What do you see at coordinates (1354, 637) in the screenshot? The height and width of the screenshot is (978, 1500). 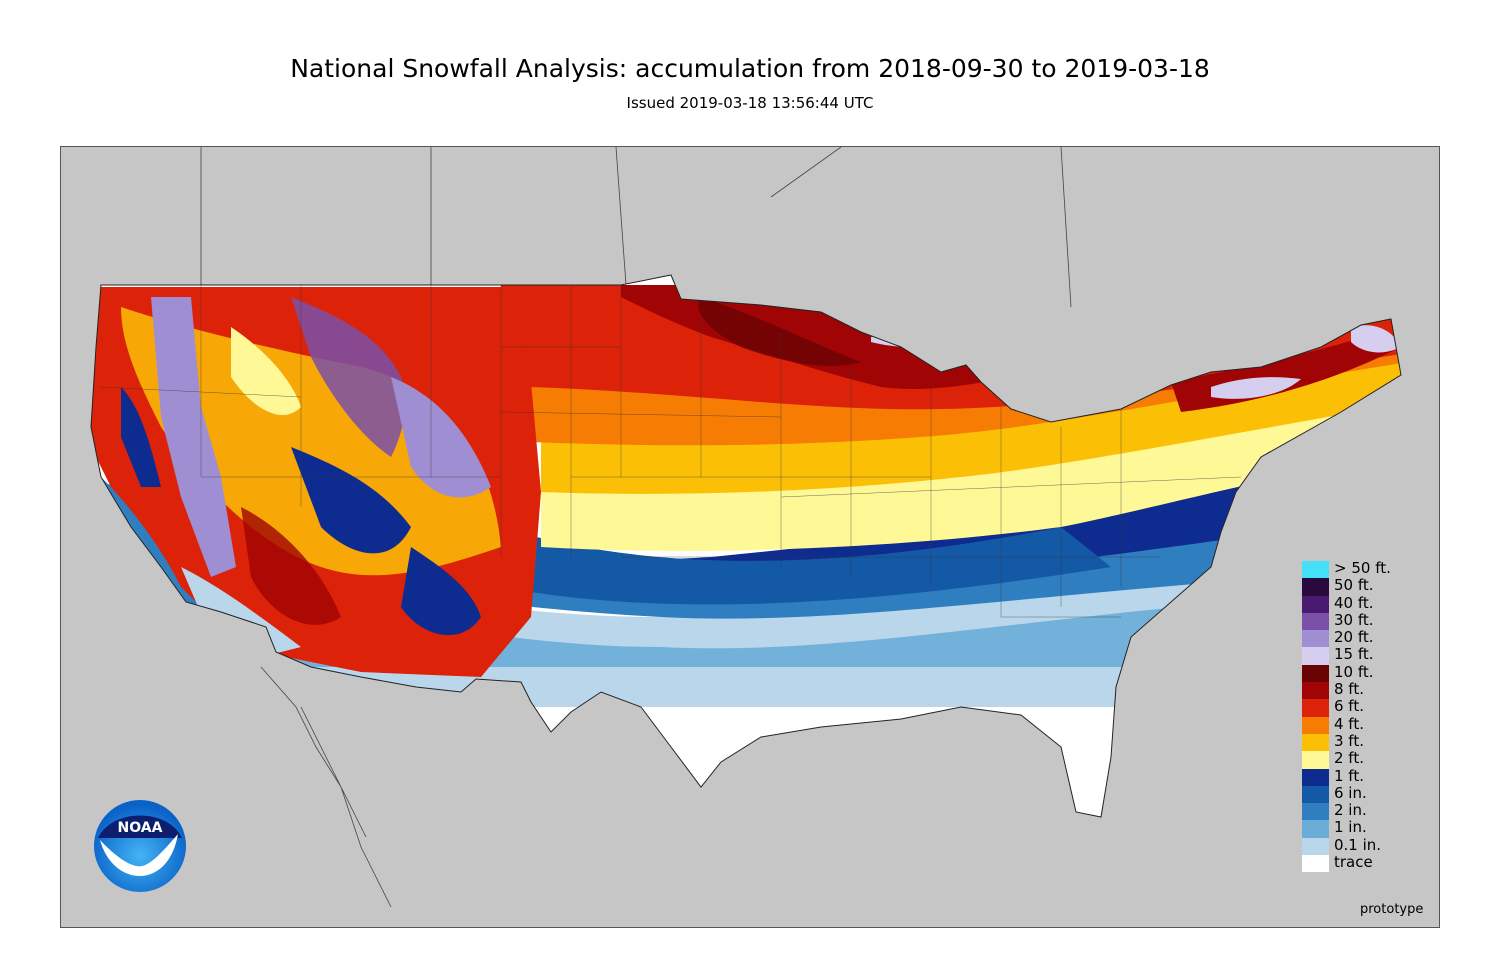 I see `legend-label: 20 ft.` at bounding box center [1354, 637].